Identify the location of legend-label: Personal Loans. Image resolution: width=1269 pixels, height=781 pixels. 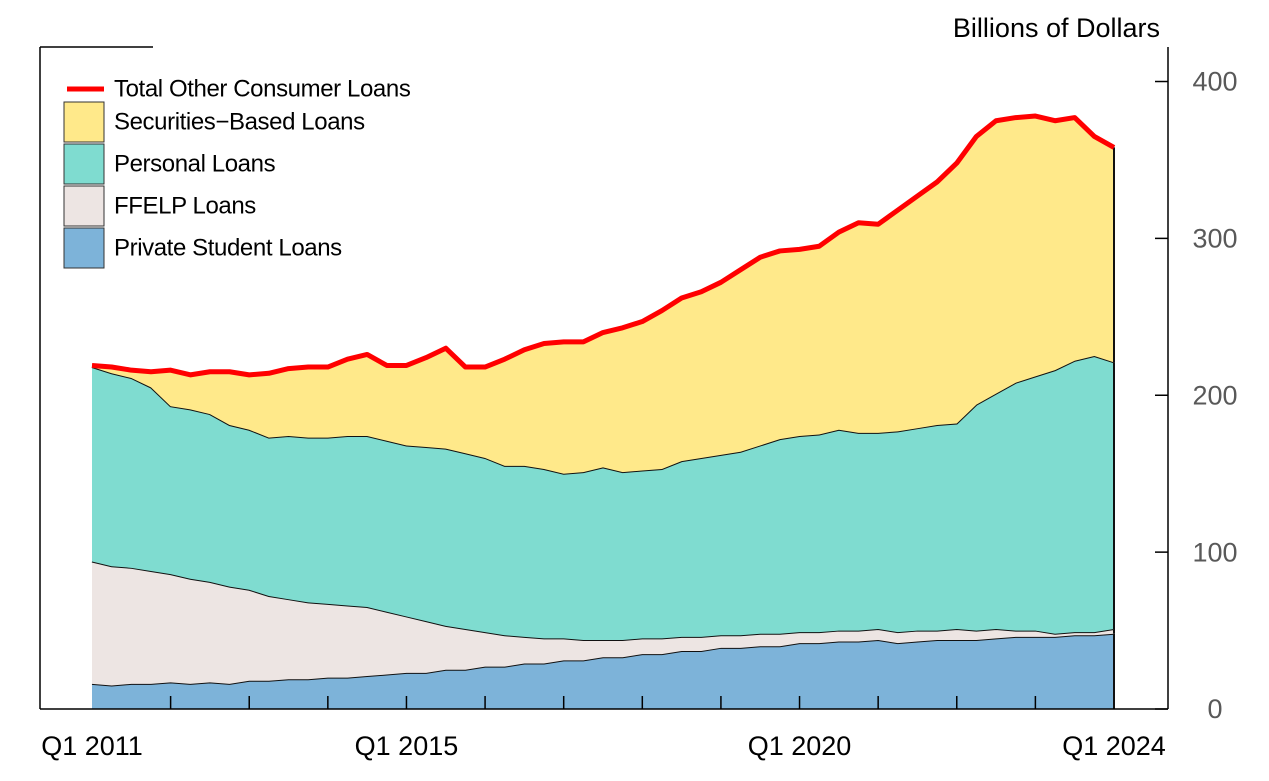
(195, 163).